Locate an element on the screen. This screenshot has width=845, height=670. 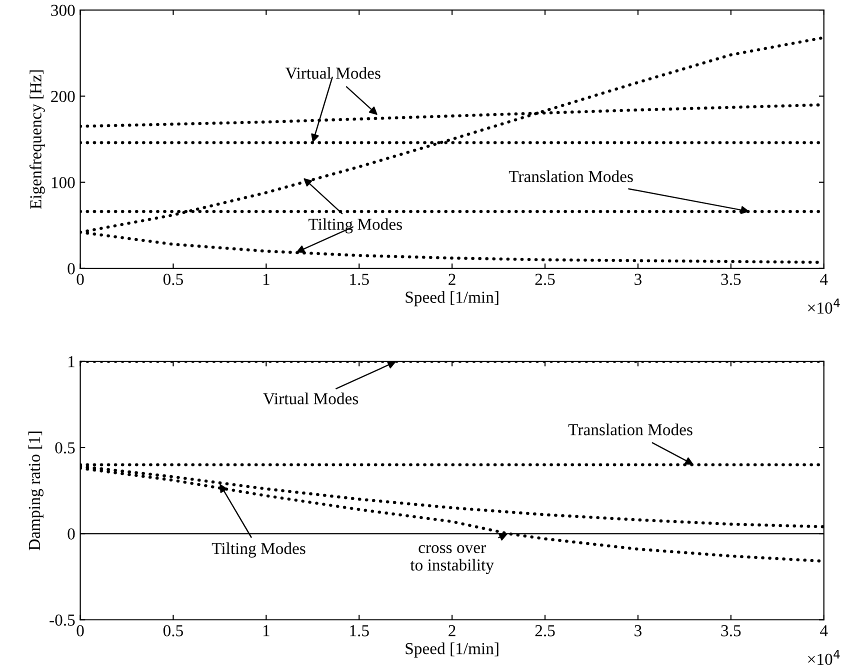
y-tick-label: -0.5 is located at coordinates (62, 620).